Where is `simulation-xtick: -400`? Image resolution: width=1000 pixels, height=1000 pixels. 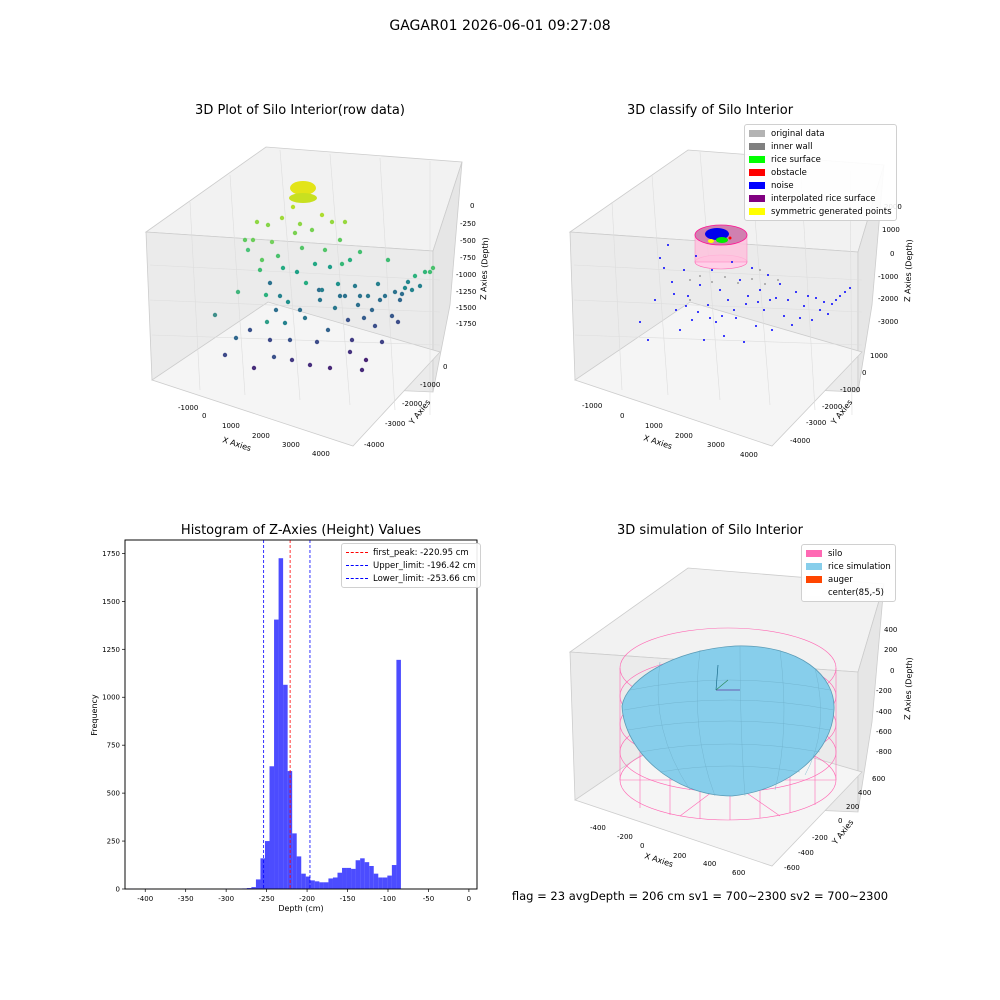
simulation-xtick: -400 is located at coordinates (598, 828).